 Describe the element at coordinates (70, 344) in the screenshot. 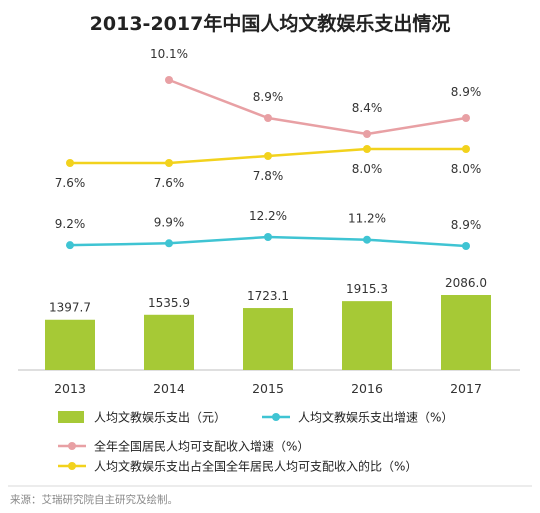

I see `bar-2013` at that location.